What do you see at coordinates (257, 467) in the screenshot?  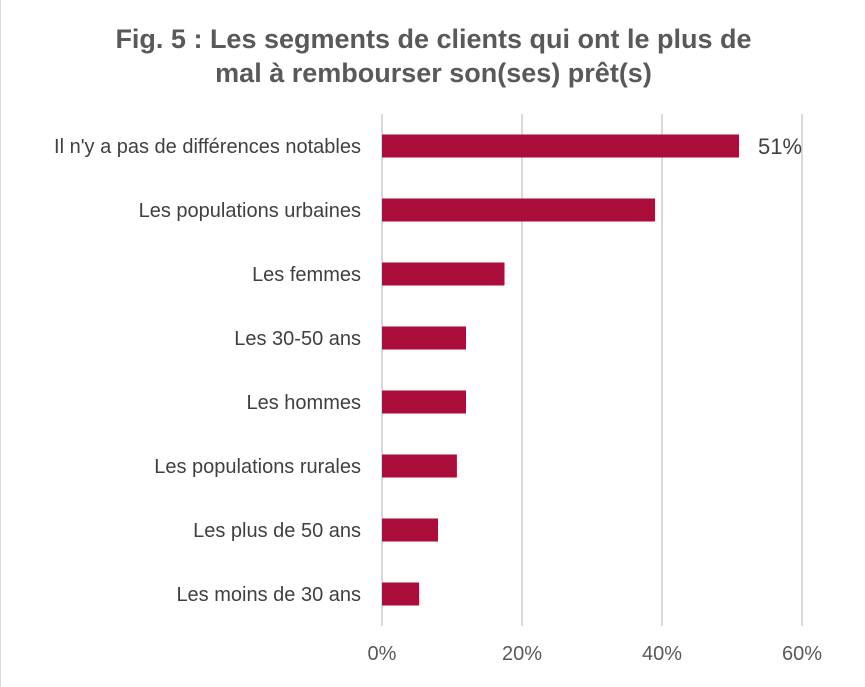 I see `category-label: Les populations rurales` at bounding box center [257, 467].